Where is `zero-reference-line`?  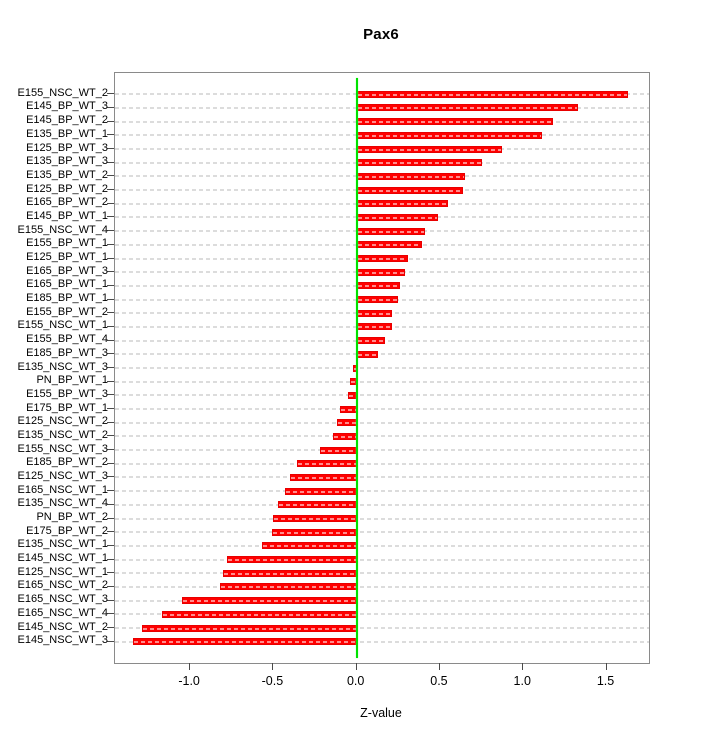
zero-reference-line is located at coordinates (356, 368).